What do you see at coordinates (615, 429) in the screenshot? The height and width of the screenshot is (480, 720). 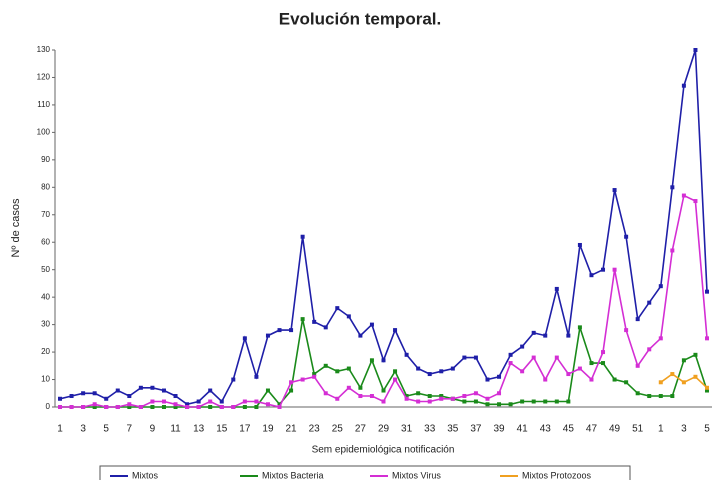 I see `x-tick-label: 49` at bounding box center [615, 429].